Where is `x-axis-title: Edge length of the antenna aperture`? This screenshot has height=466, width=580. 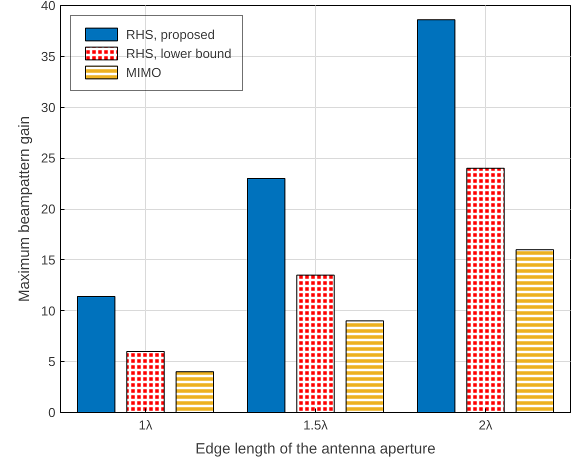
x-axis-title: Edge length of the antenna aperture is located at coordinates (315, 449).